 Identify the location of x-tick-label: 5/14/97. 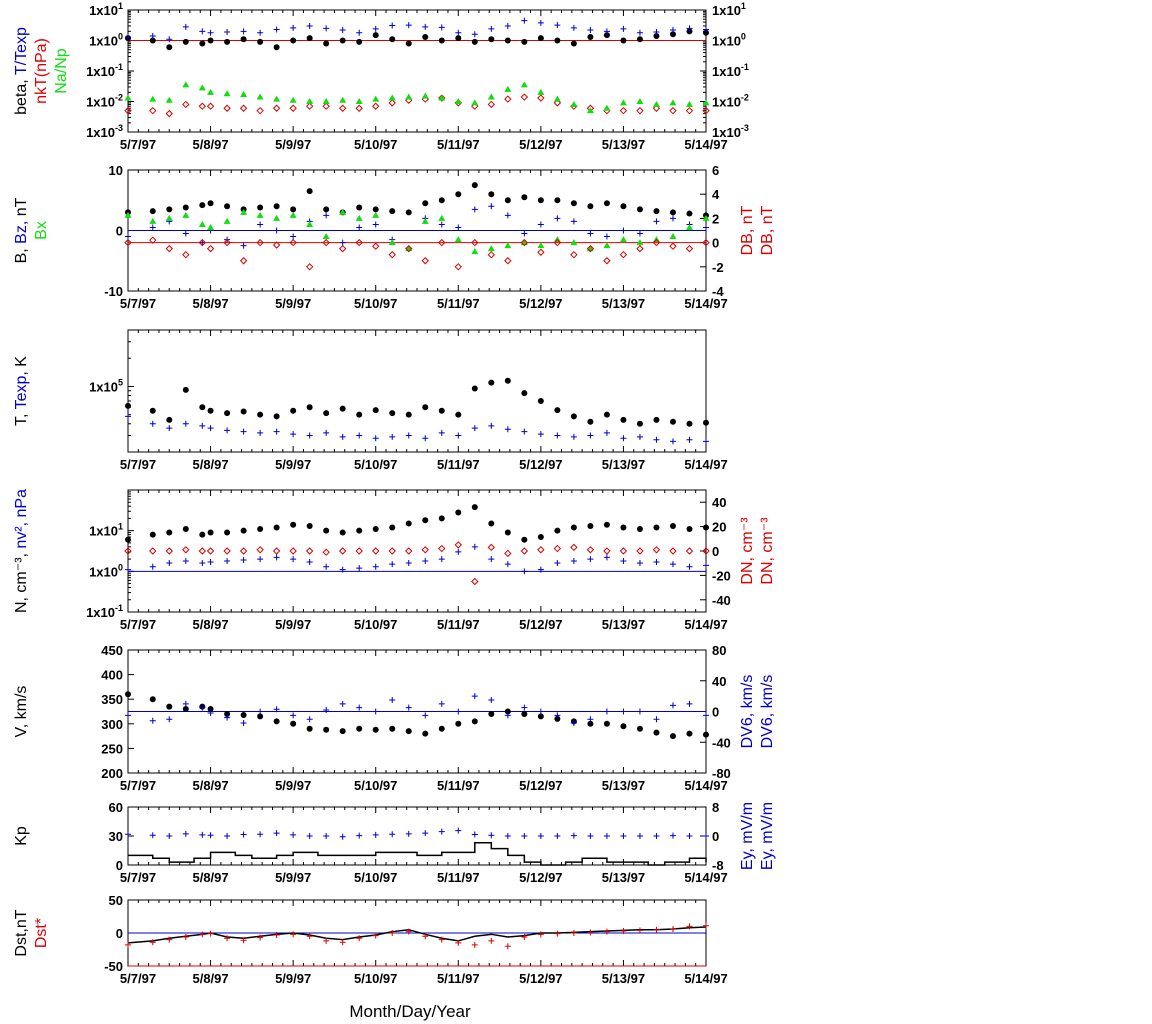
(705, 303).